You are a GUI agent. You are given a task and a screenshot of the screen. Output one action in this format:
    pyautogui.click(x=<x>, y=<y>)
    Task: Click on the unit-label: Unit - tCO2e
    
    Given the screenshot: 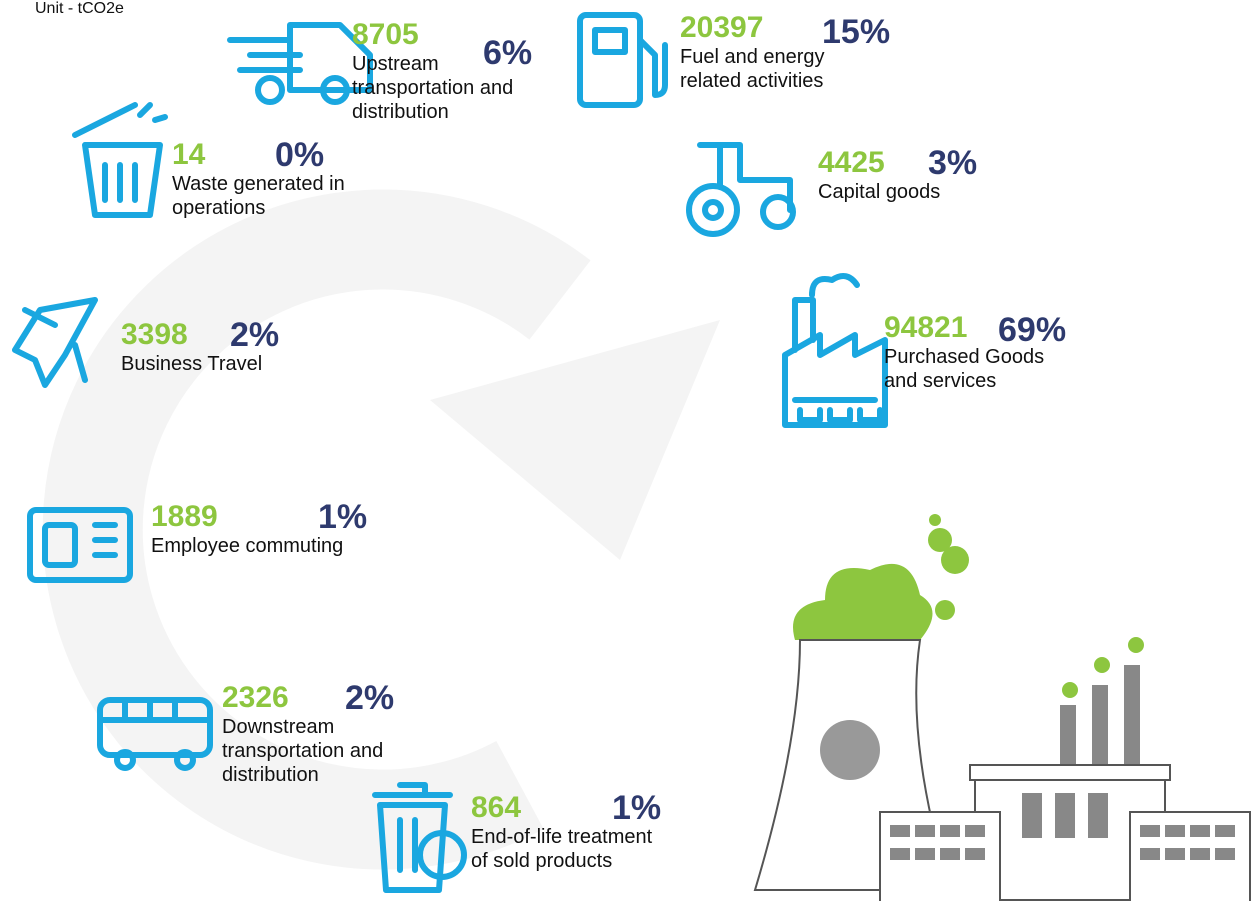 What is the action you would take?
    pyautogui.click(x=79, y=8)
    